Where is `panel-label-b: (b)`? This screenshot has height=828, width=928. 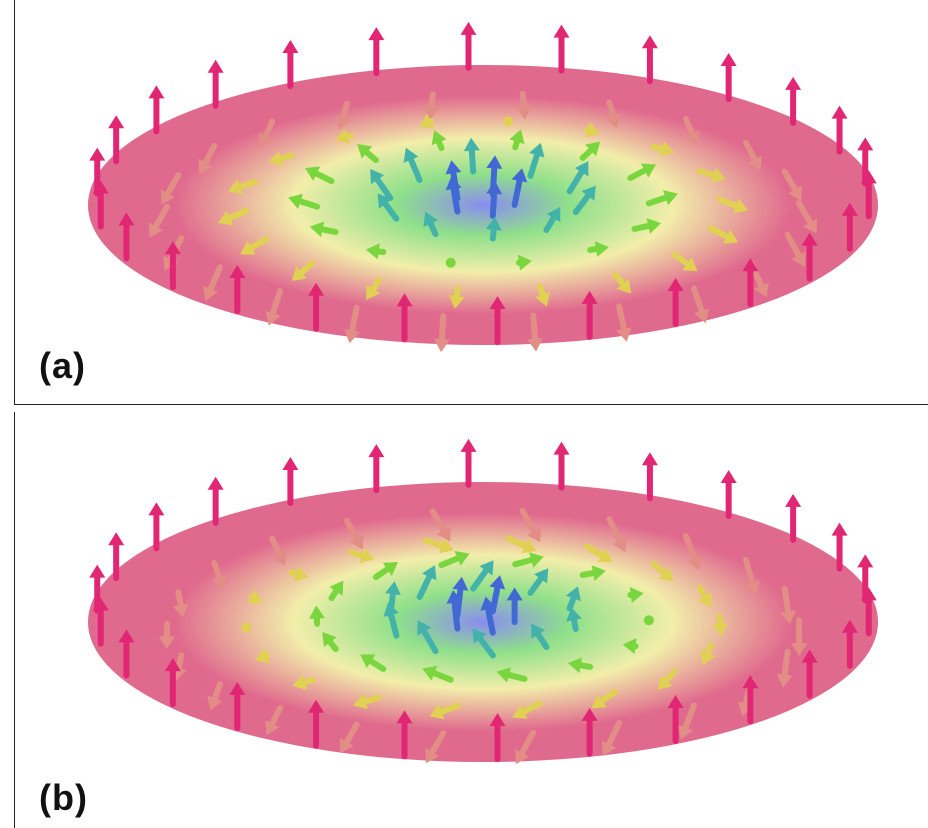
panel-label-b: (b) is located at coordinates (63, 798).